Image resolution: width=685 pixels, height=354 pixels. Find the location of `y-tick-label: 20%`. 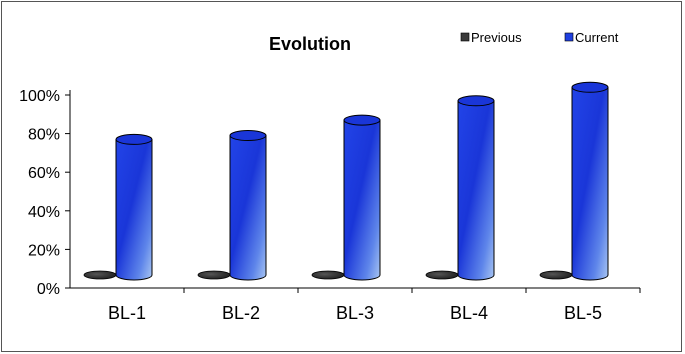

y-tick-label: 20% is located at coordinates (44, 250).